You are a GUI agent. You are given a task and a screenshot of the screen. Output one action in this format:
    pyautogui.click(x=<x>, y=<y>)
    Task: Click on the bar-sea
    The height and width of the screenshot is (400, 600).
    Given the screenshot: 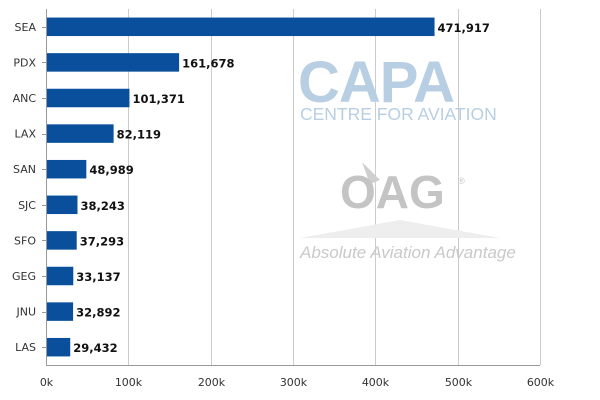 What is the action you would take?
    pyautogui.click(x=241, y=27)
    